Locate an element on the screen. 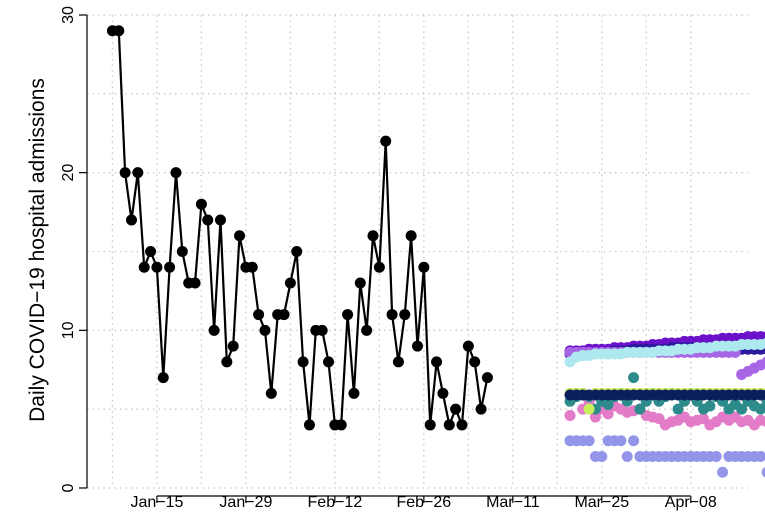 The height and width of the screenshot is (525, 765). x-tick-label: Feb−12 is located at coordinates (335, 502).